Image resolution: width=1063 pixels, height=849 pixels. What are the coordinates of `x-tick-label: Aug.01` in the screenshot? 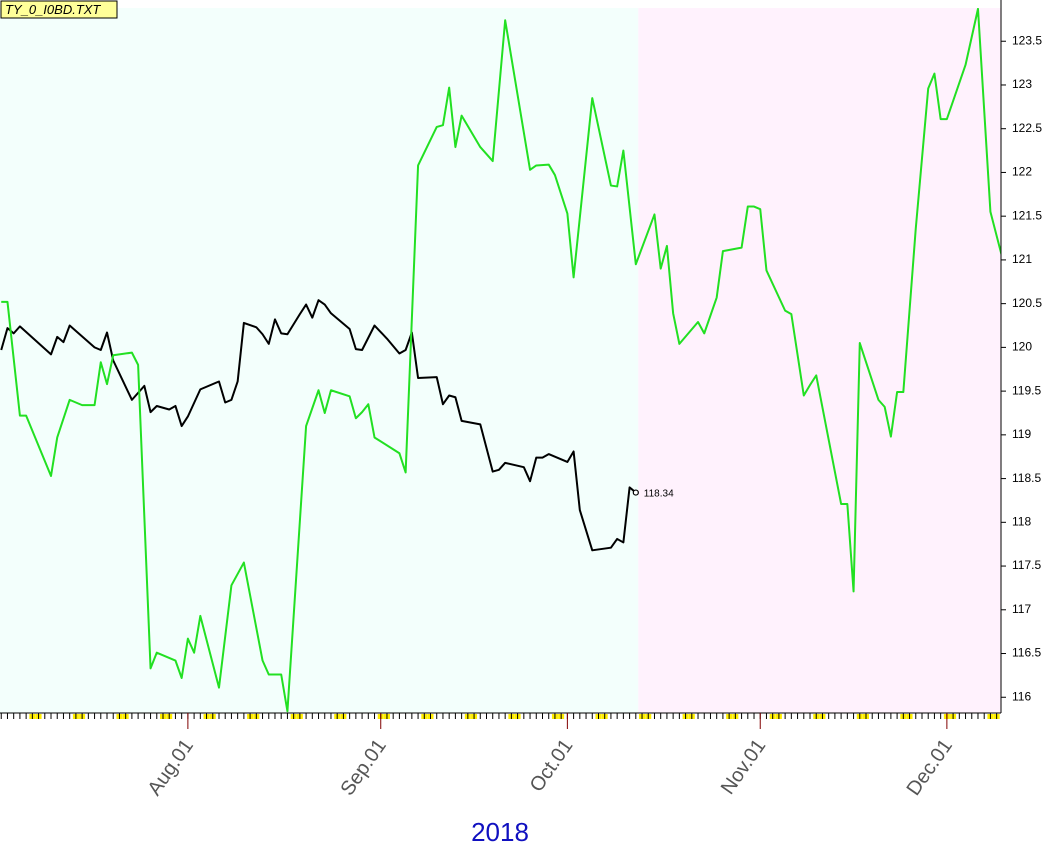 It's located at (171, 767).